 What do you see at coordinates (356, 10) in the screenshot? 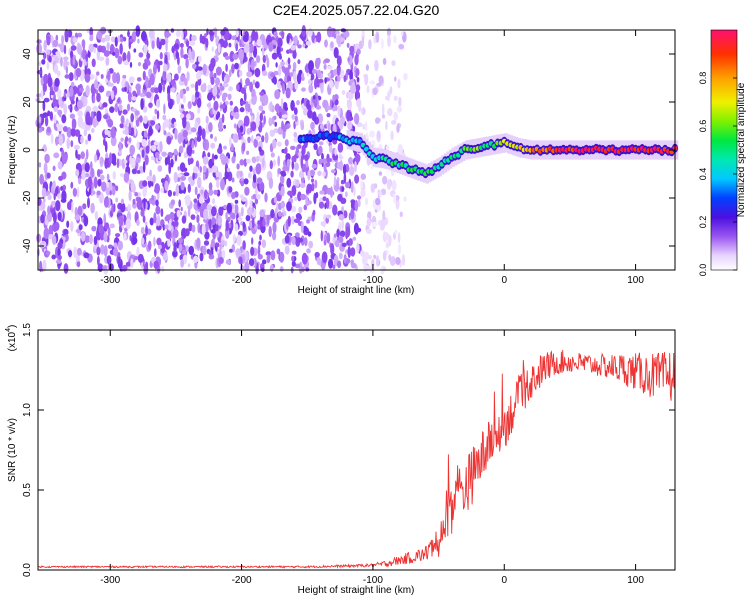
I see `figure-title: C2E4.2025.057.22.04.G20` at bounding box center [356, 10].